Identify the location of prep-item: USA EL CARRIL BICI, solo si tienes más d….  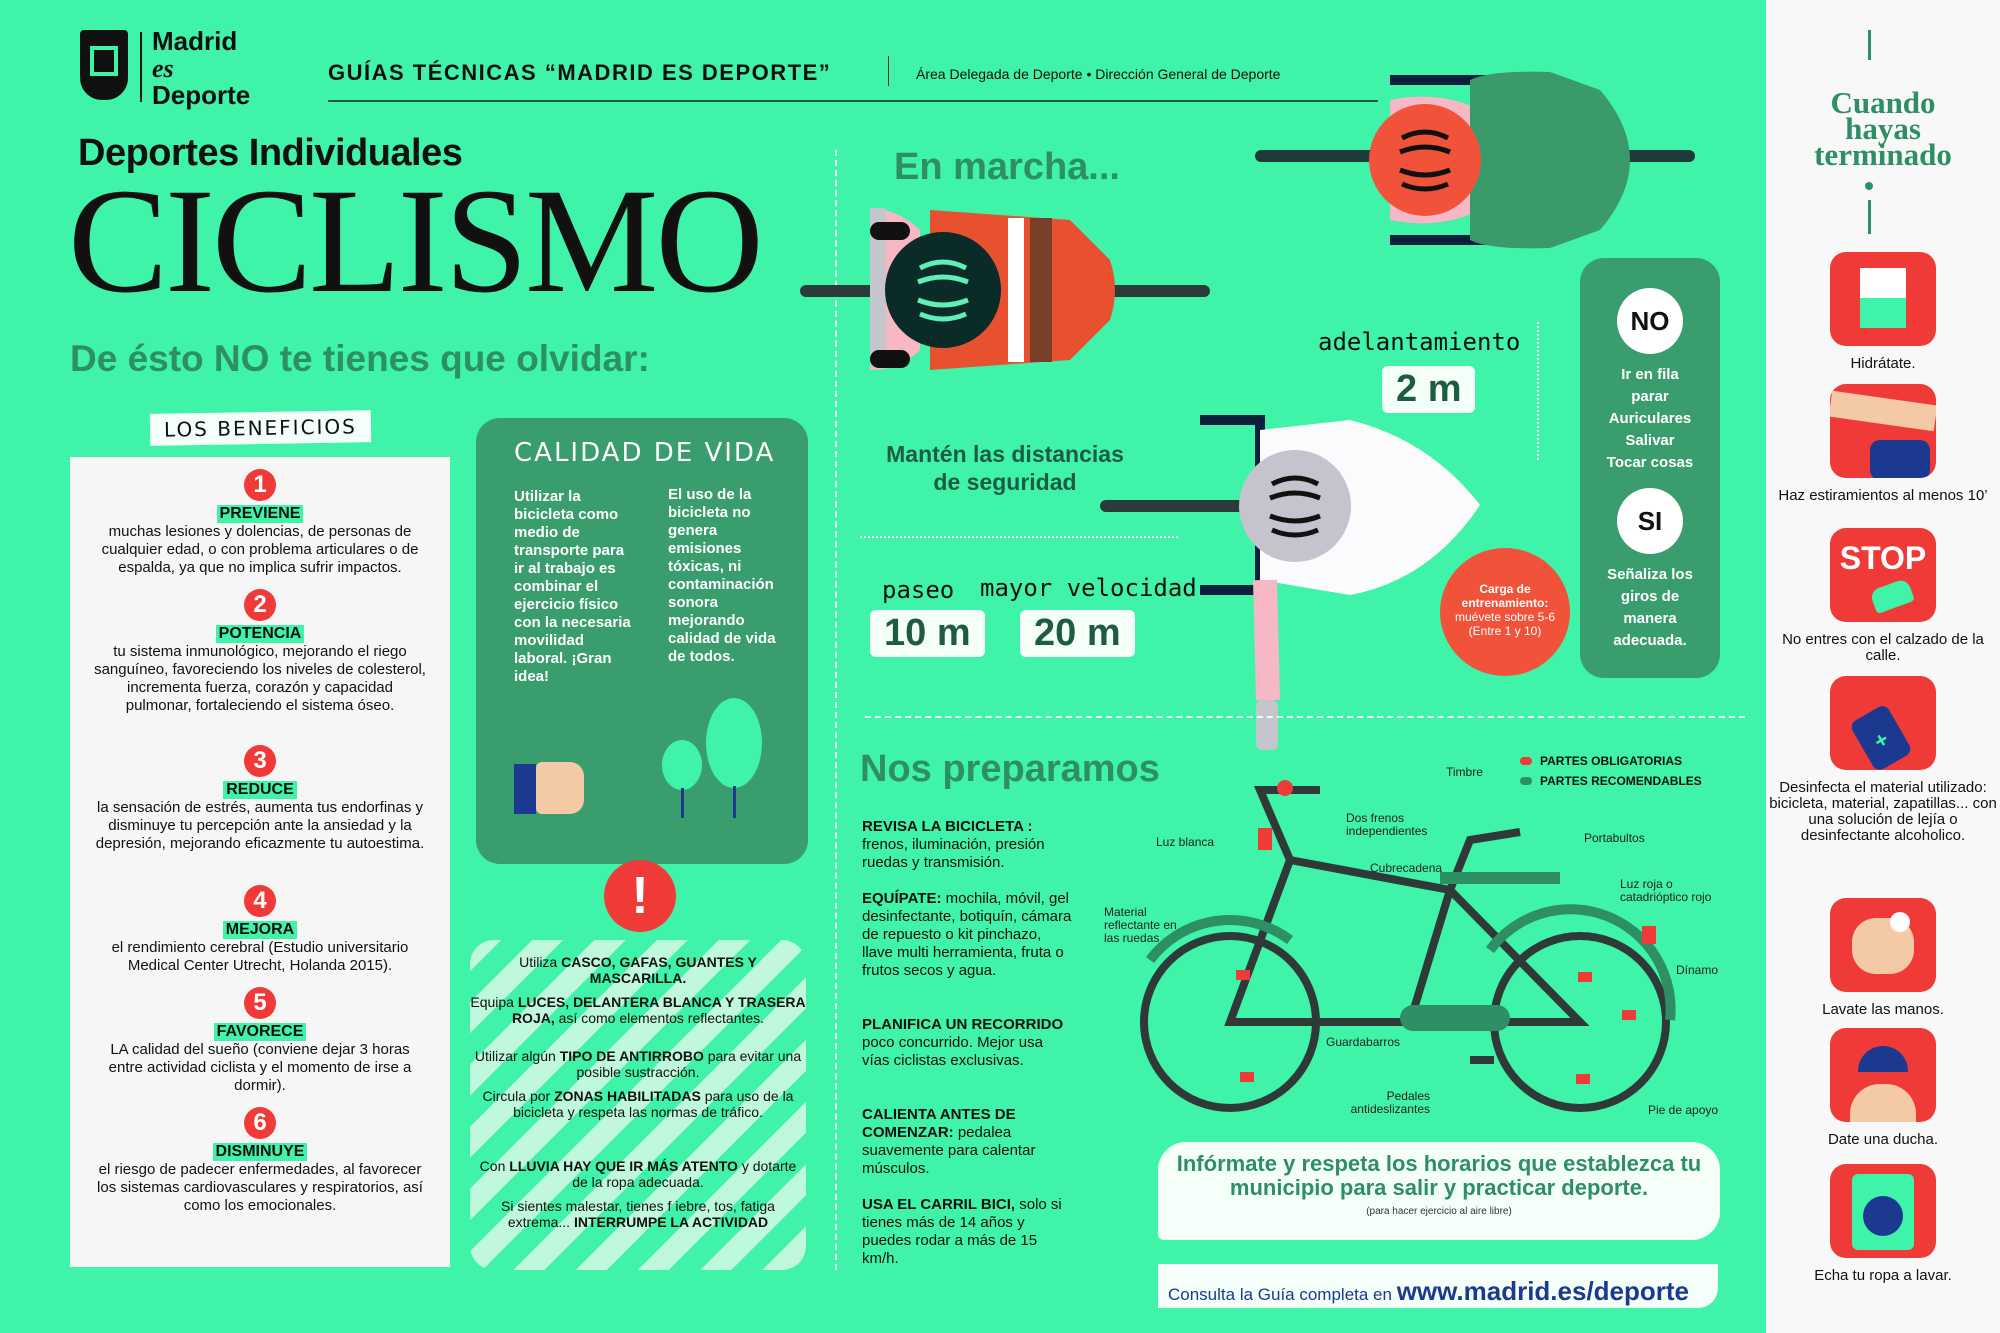
(962, 1231).